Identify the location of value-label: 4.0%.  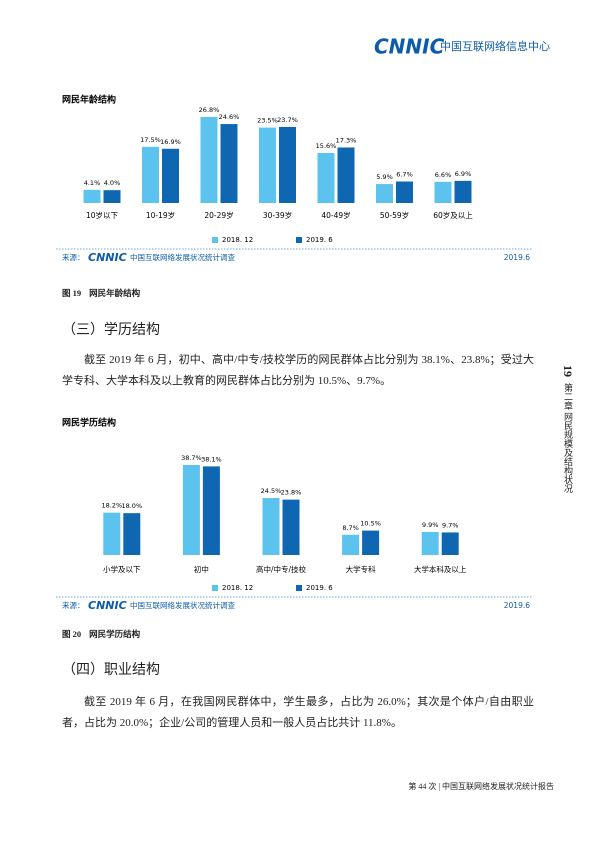
(112, 183).